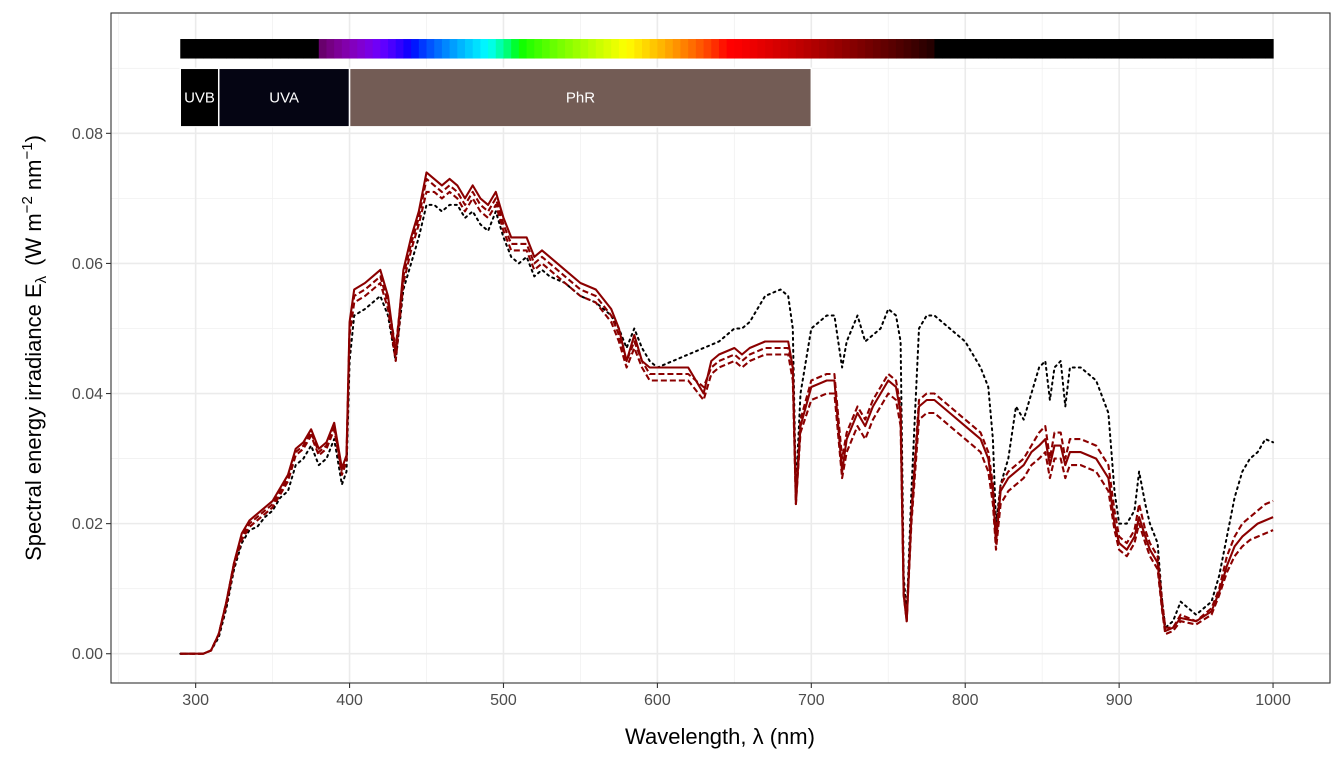 The height and width of the screenshot is (768, 1344). I want to click on y-tick-label: 0.00, so click(87, 654).